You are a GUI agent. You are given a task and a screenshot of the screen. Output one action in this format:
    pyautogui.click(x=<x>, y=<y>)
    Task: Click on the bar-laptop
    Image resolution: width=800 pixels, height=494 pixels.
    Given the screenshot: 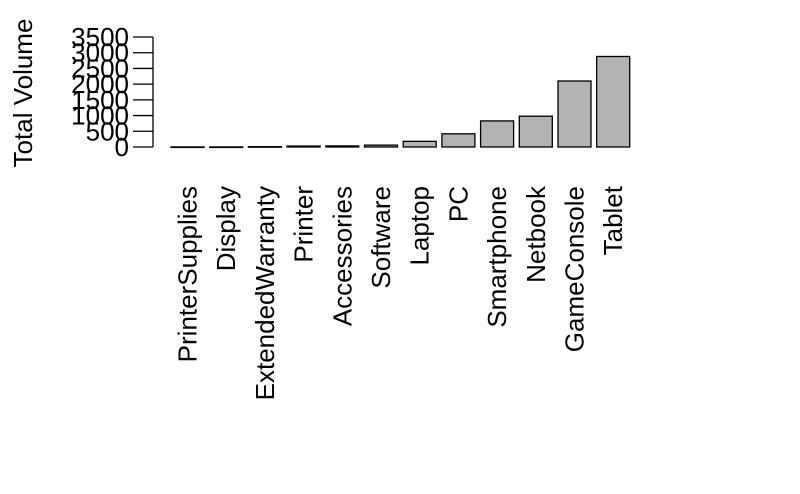 What is the action you would take?
    pyautogui.click(x=419, y=144)
    